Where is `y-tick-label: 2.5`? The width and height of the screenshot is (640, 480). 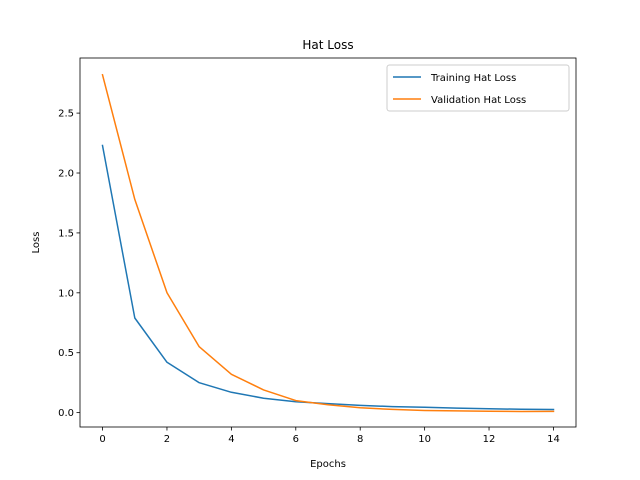
y-tick-label: 2.5 is located at coordinates (66, 114).